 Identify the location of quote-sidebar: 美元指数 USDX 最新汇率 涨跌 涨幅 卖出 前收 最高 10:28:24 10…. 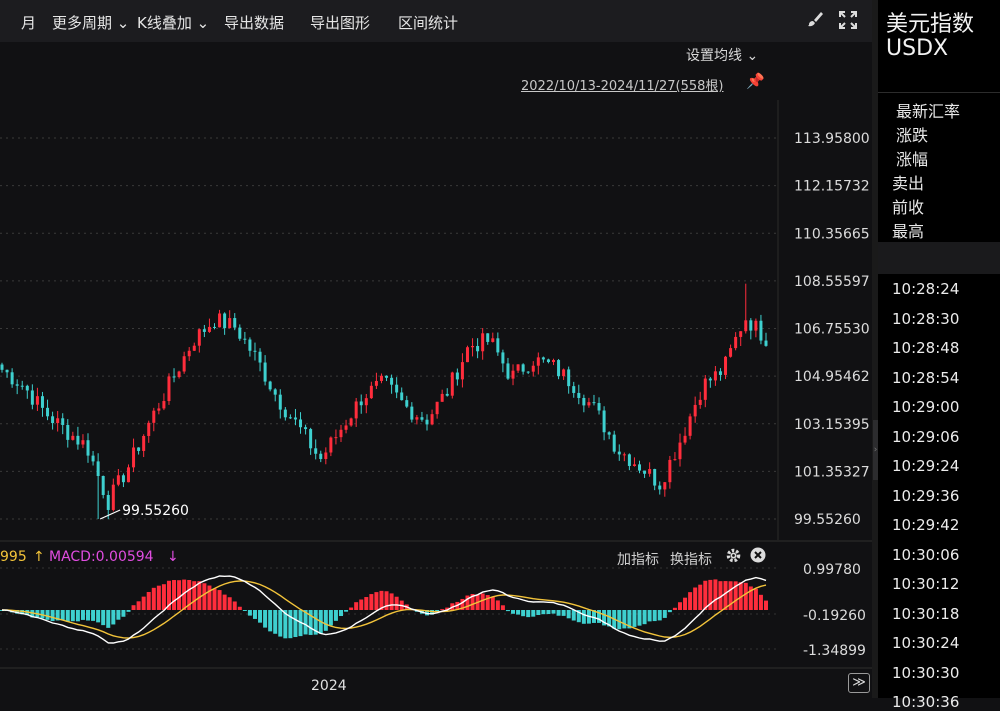
(939, 355).